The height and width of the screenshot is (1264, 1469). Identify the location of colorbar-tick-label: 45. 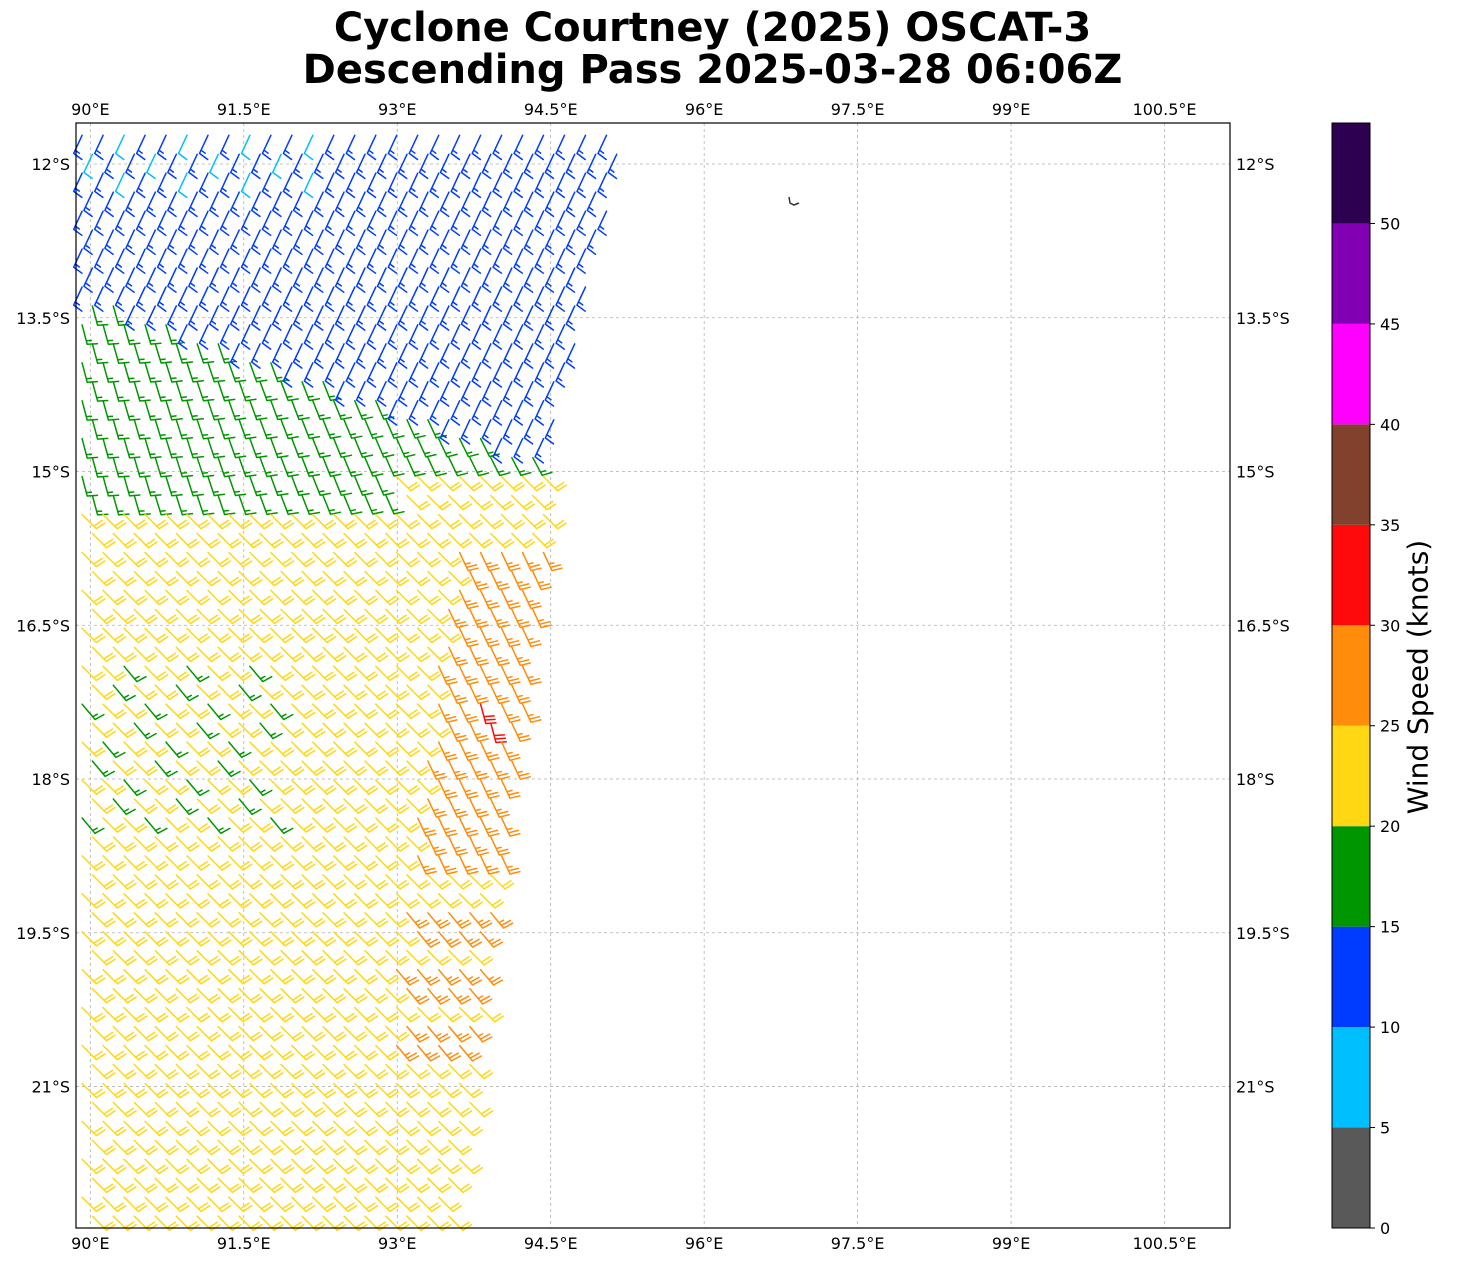
(1390, 324).